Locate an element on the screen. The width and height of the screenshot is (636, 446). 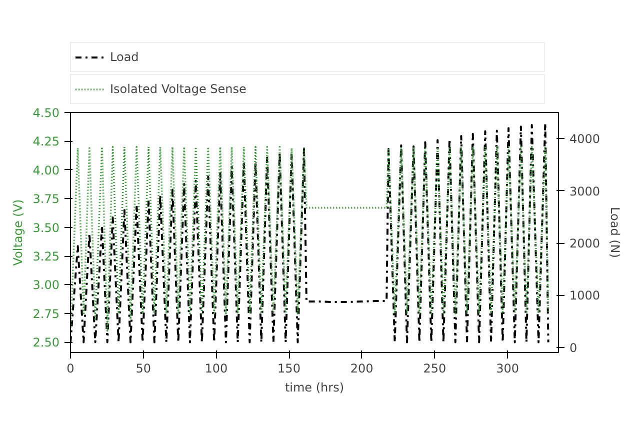
x-tick-label: 200 is located at coordinates (362, 369).